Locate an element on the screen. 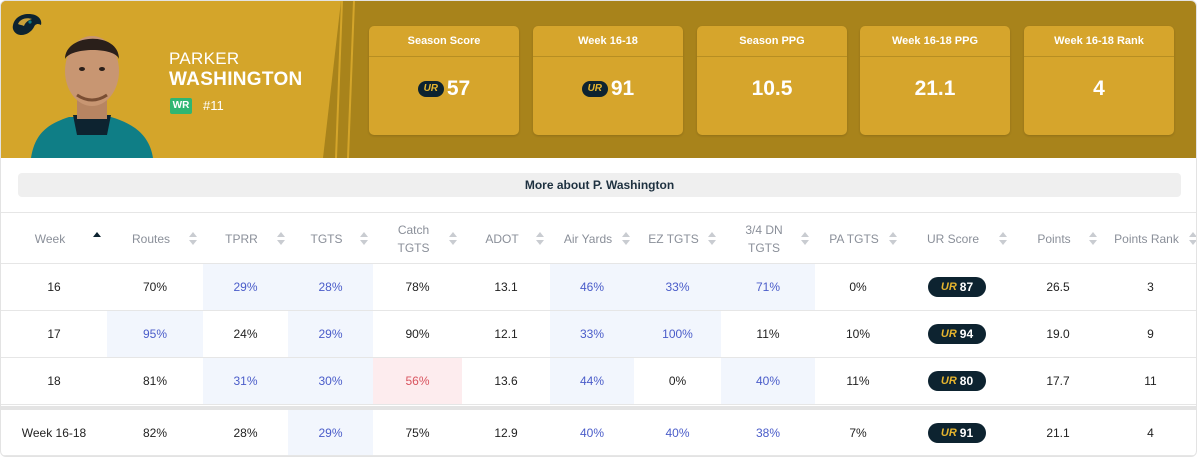 Image resolution: width=1197 pixels, height=457 pixels. cell-tgts: 29% is located at coordinates (330, 432).